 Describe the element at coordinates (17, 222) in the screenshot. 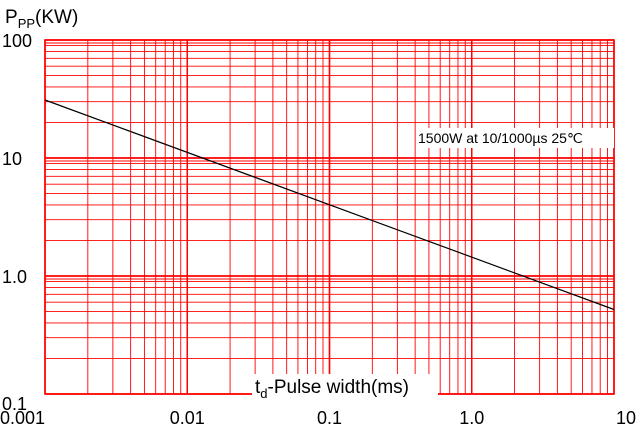

I see `y-tick-labels: 100 10 1.0 0.1` at that location.